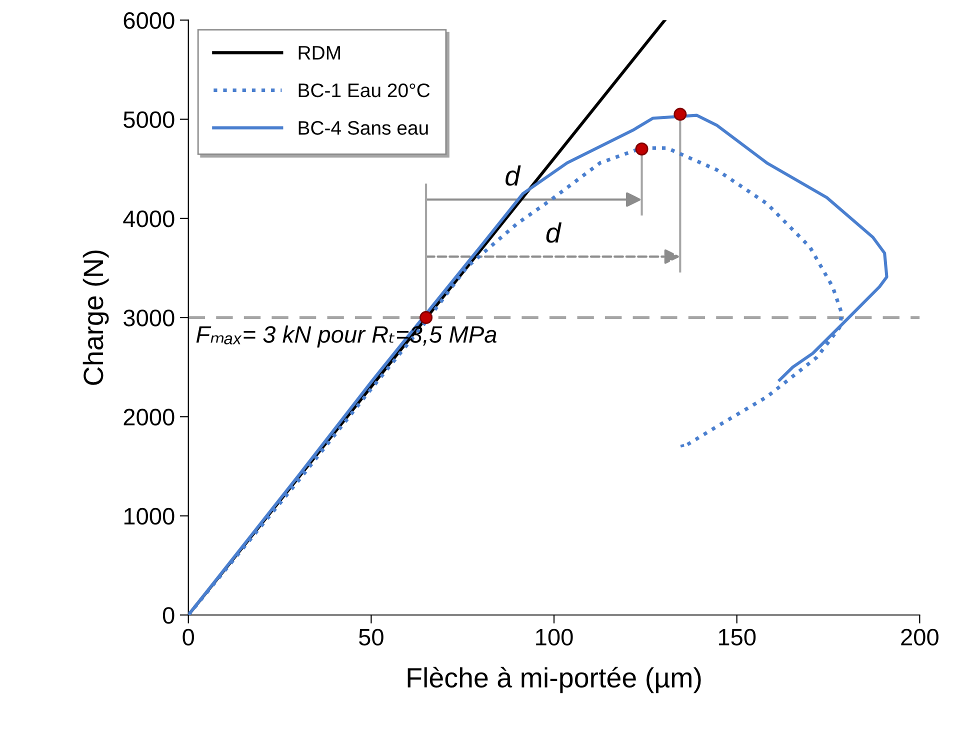  Describe the element at coordinates (95, 317) in the screenshot. I see `y-axis-title: Charge (N)` at that location.